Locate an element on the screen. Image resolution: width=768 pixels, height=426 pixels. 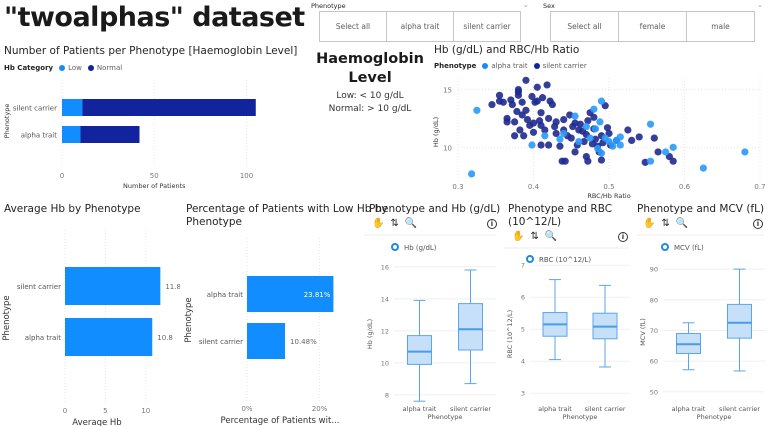
box-mcv-toolbar: ✋ ⇅ 🔍 i is located at coordinates (703, 223).